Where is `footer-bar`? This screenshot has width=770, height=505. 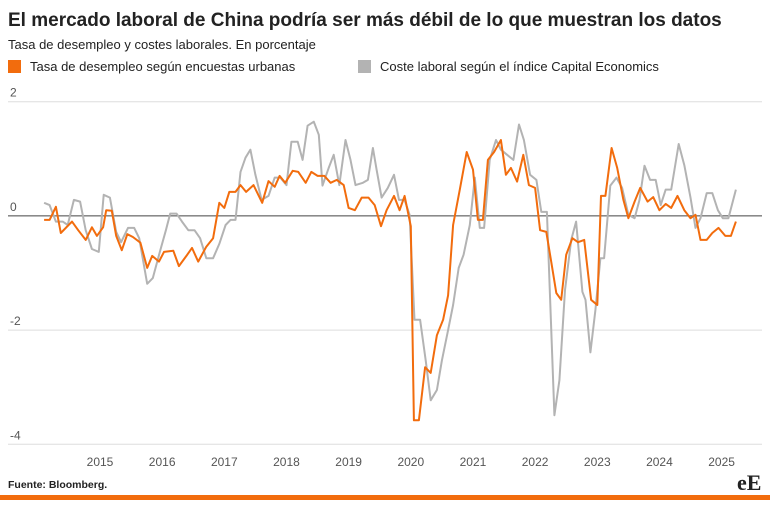
footer-bar is located at coordinates (385, 497).